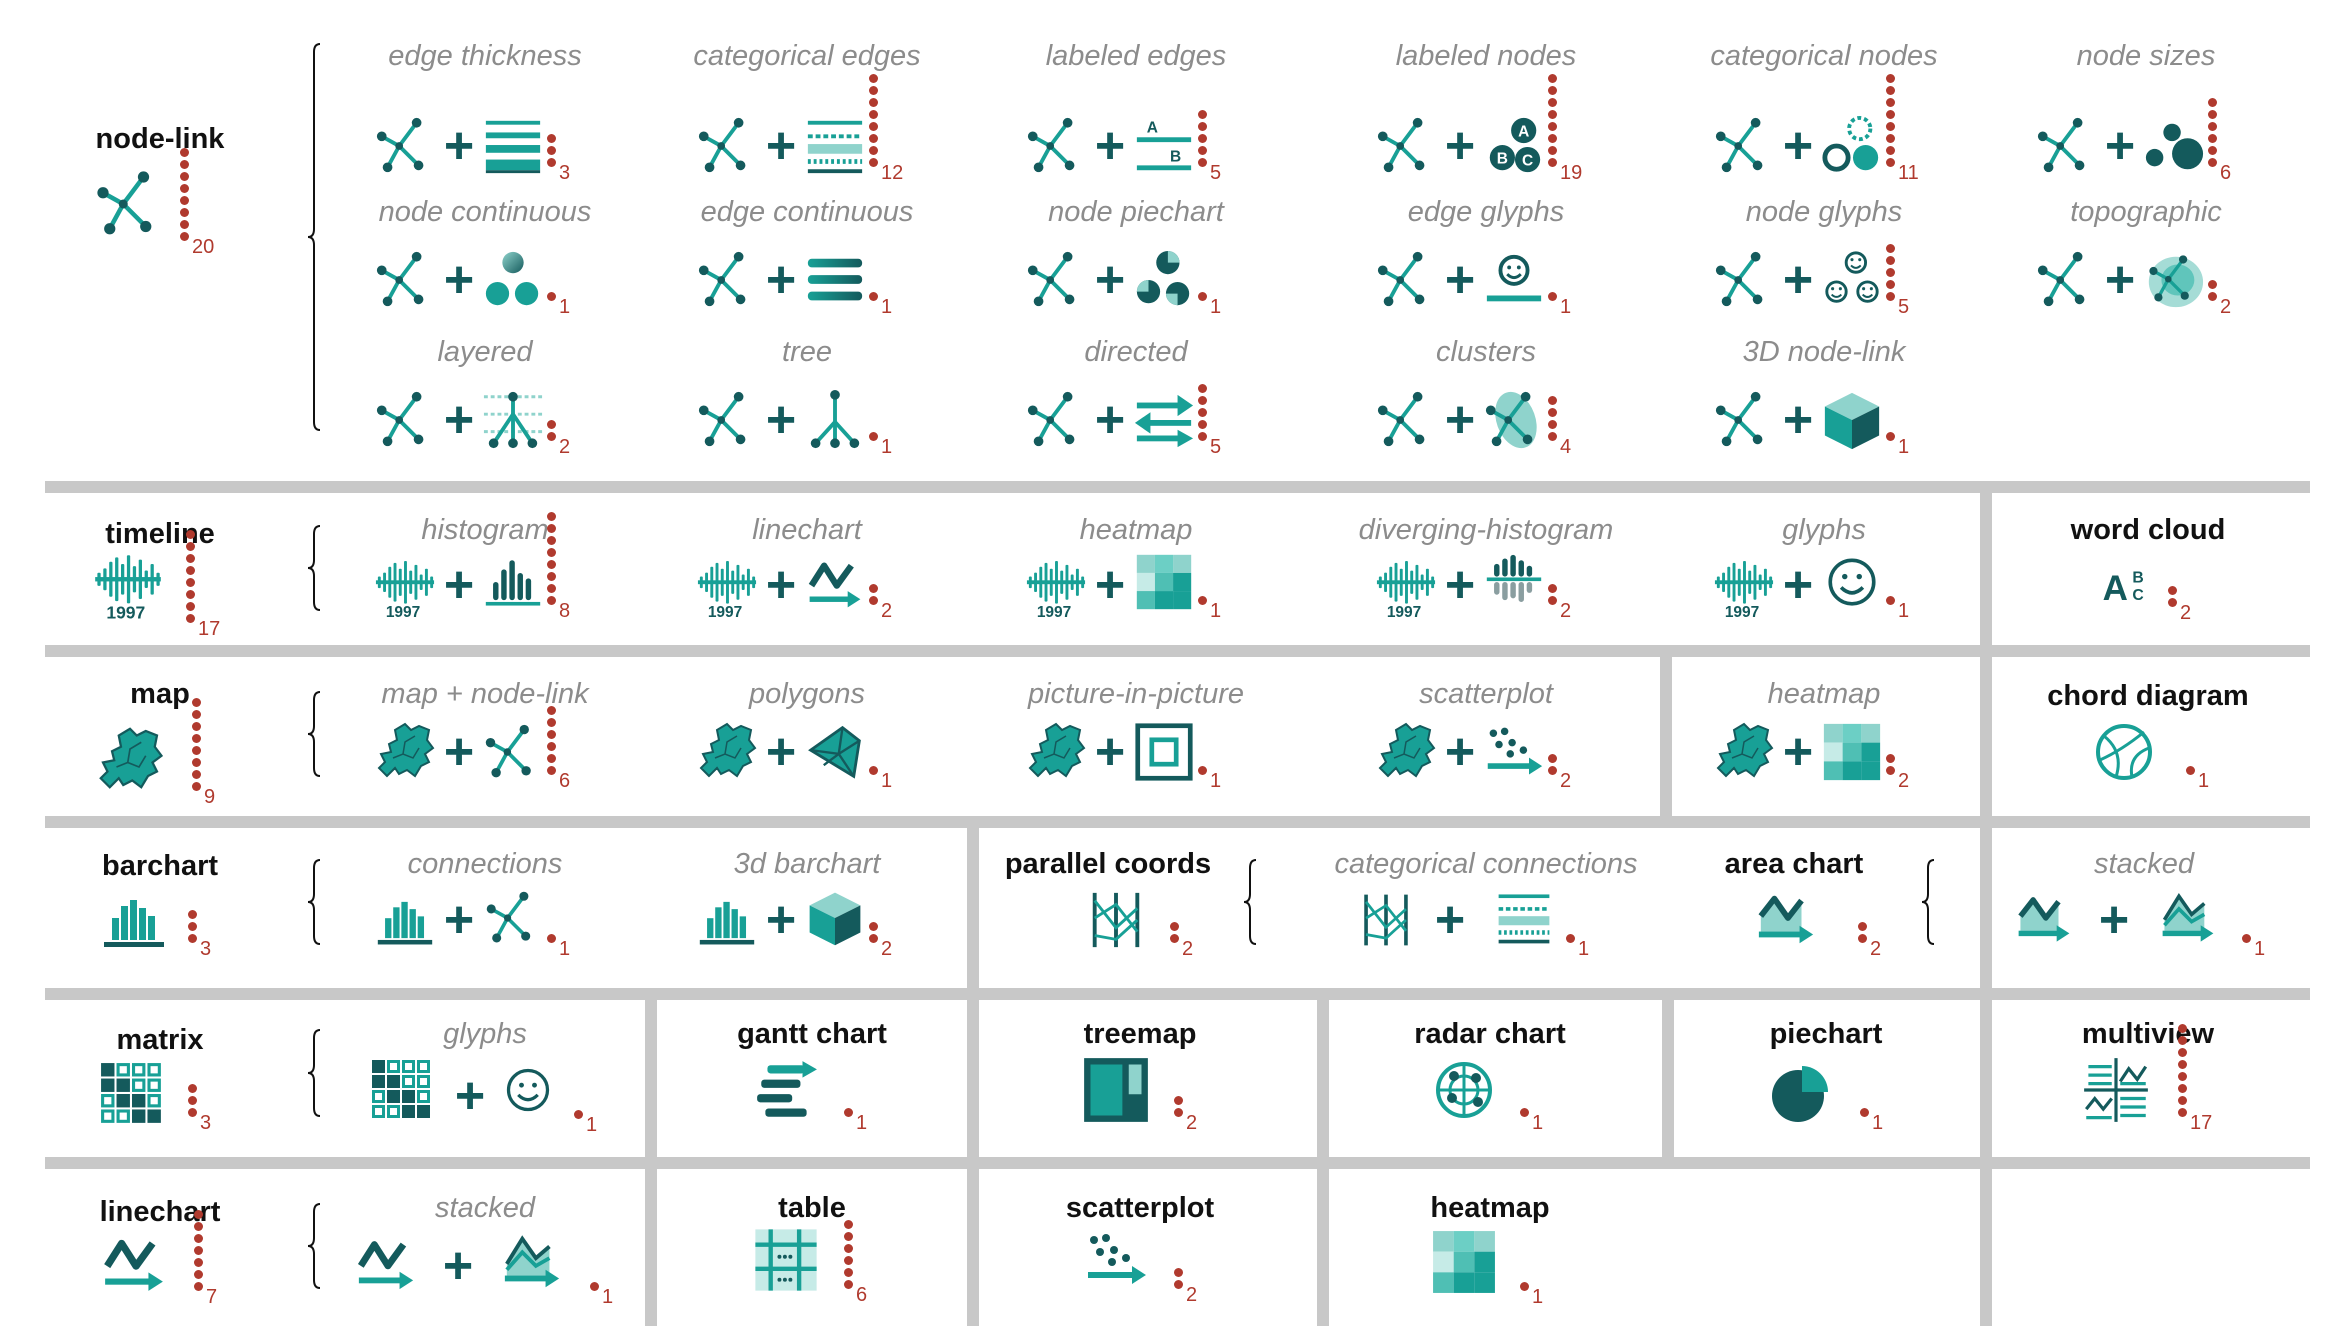 The height and width of the screenshot is (1326, 2338). Describe the element at coordinates (485, 530) in the screenshot. I see `sub-item-label: histogram` at that location.